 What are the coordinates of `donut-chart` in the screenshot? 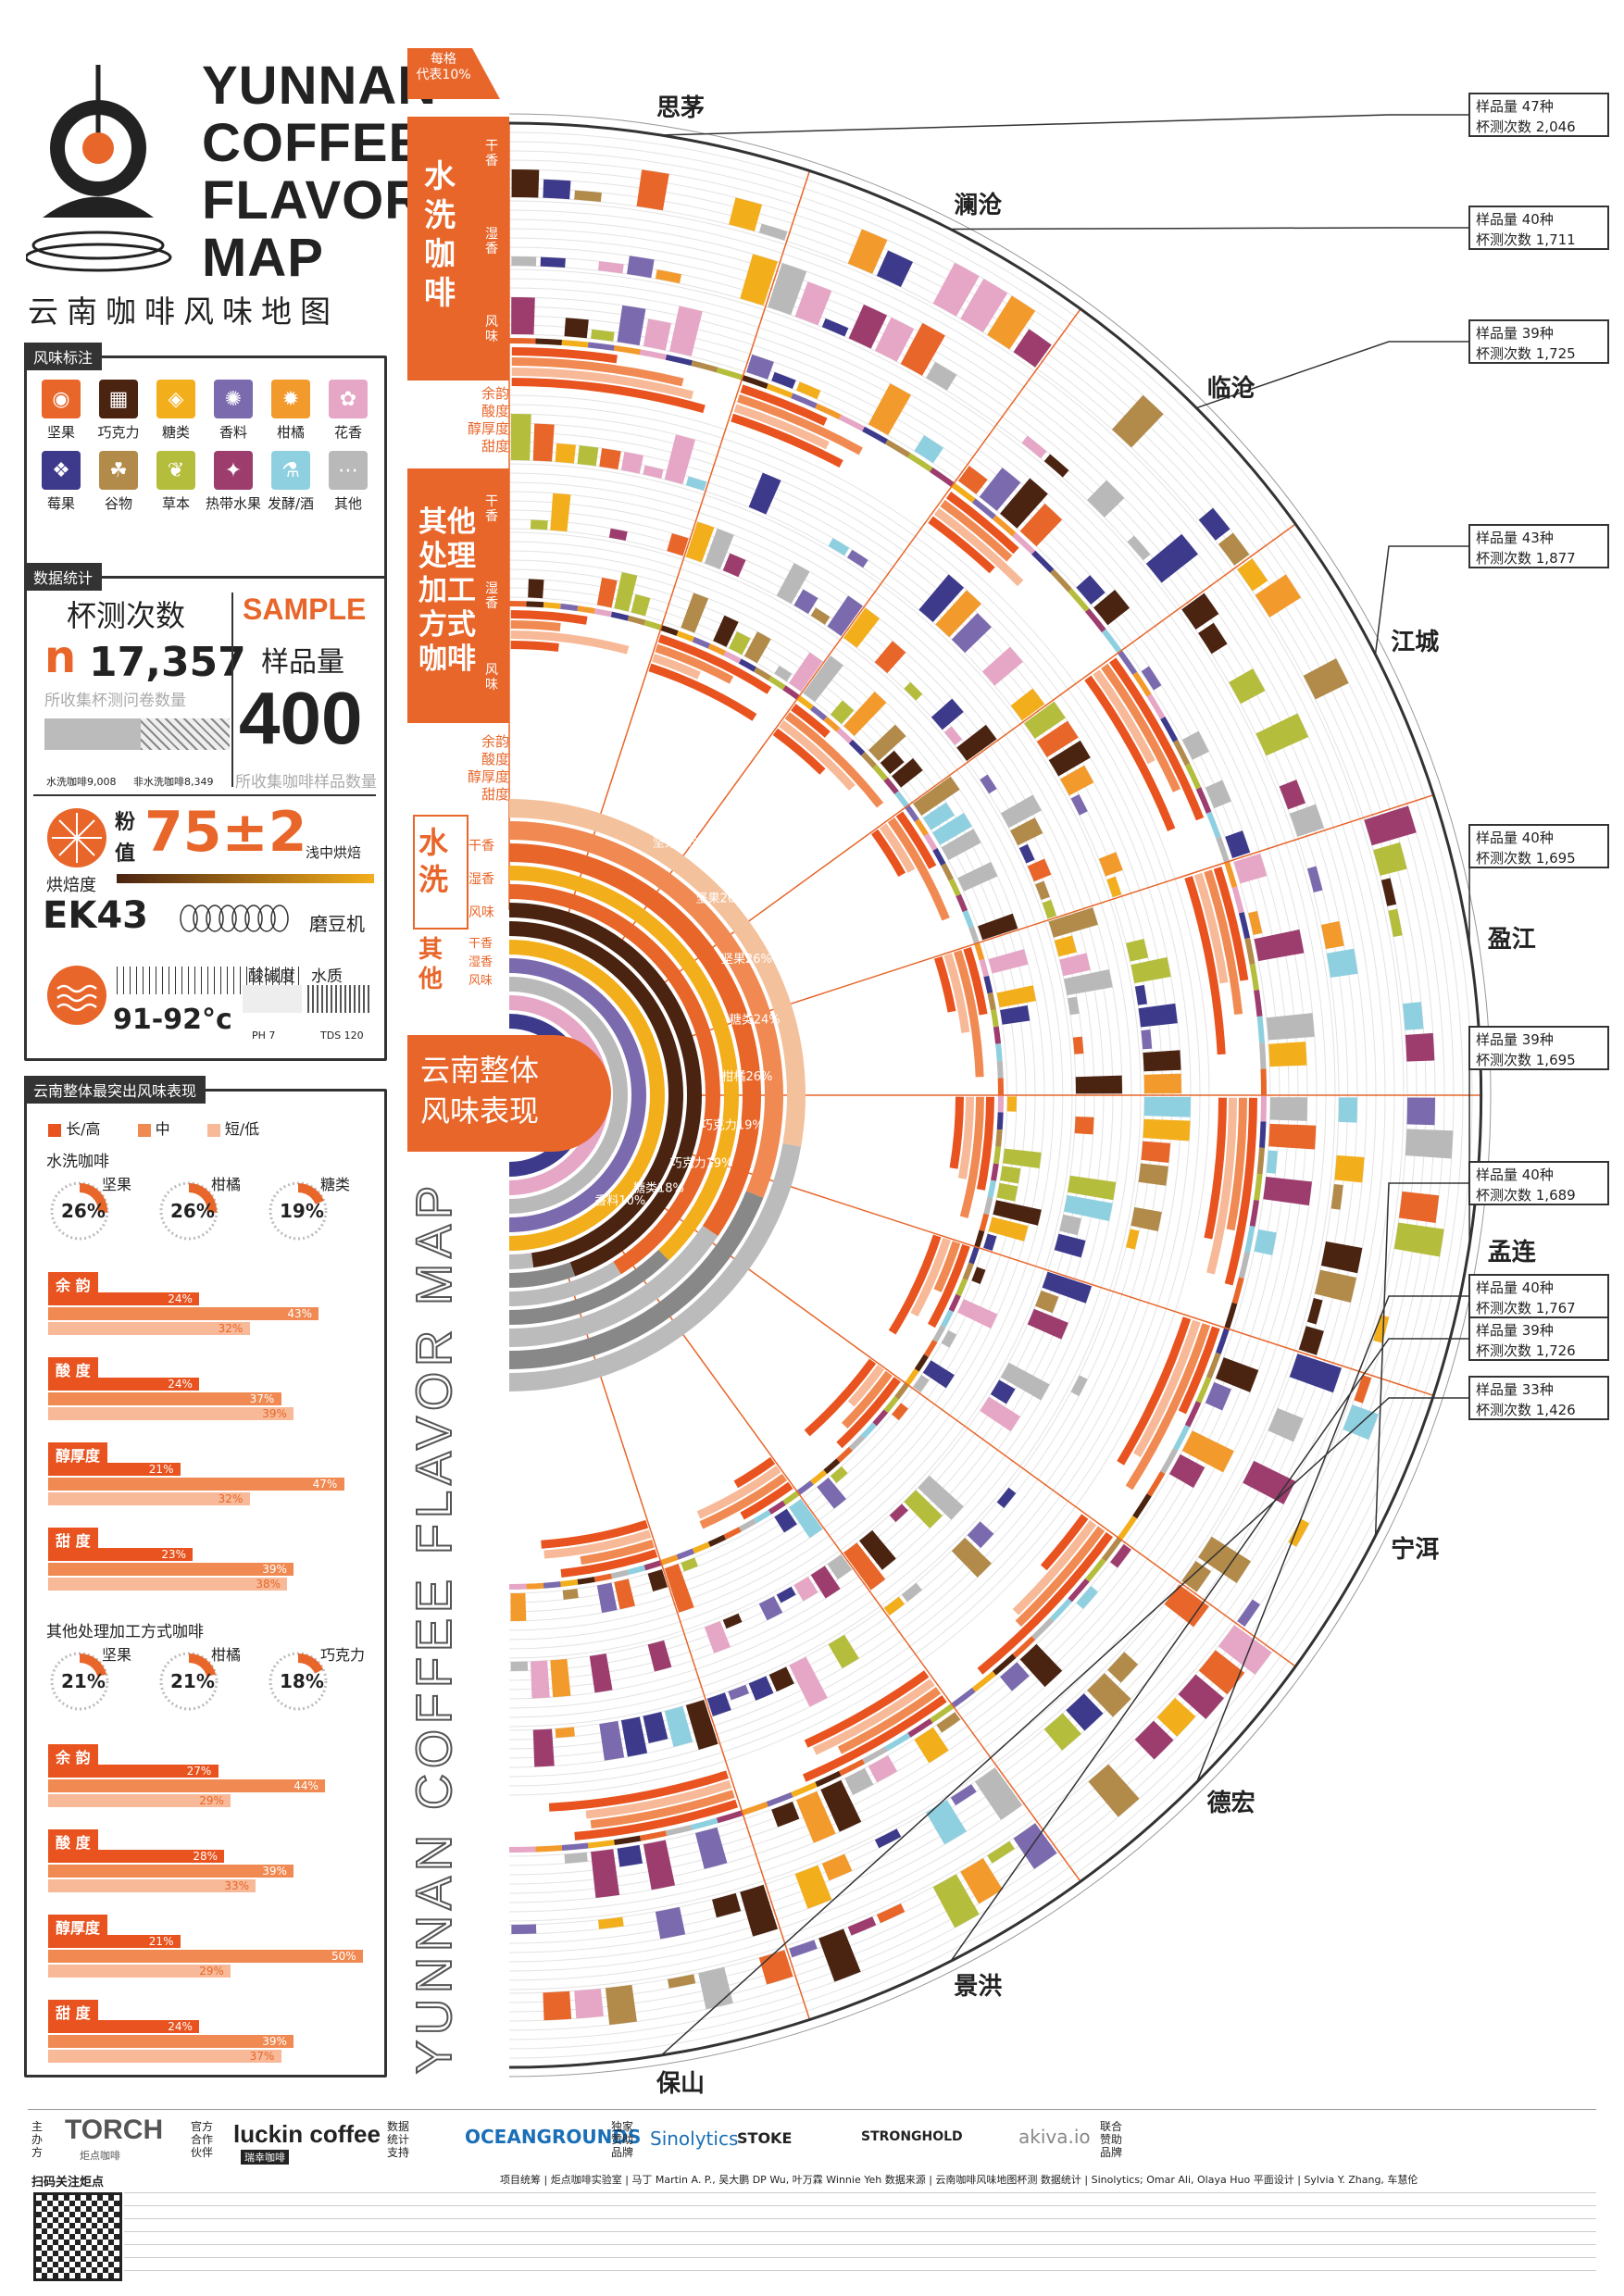 It's located at (298, 1211).